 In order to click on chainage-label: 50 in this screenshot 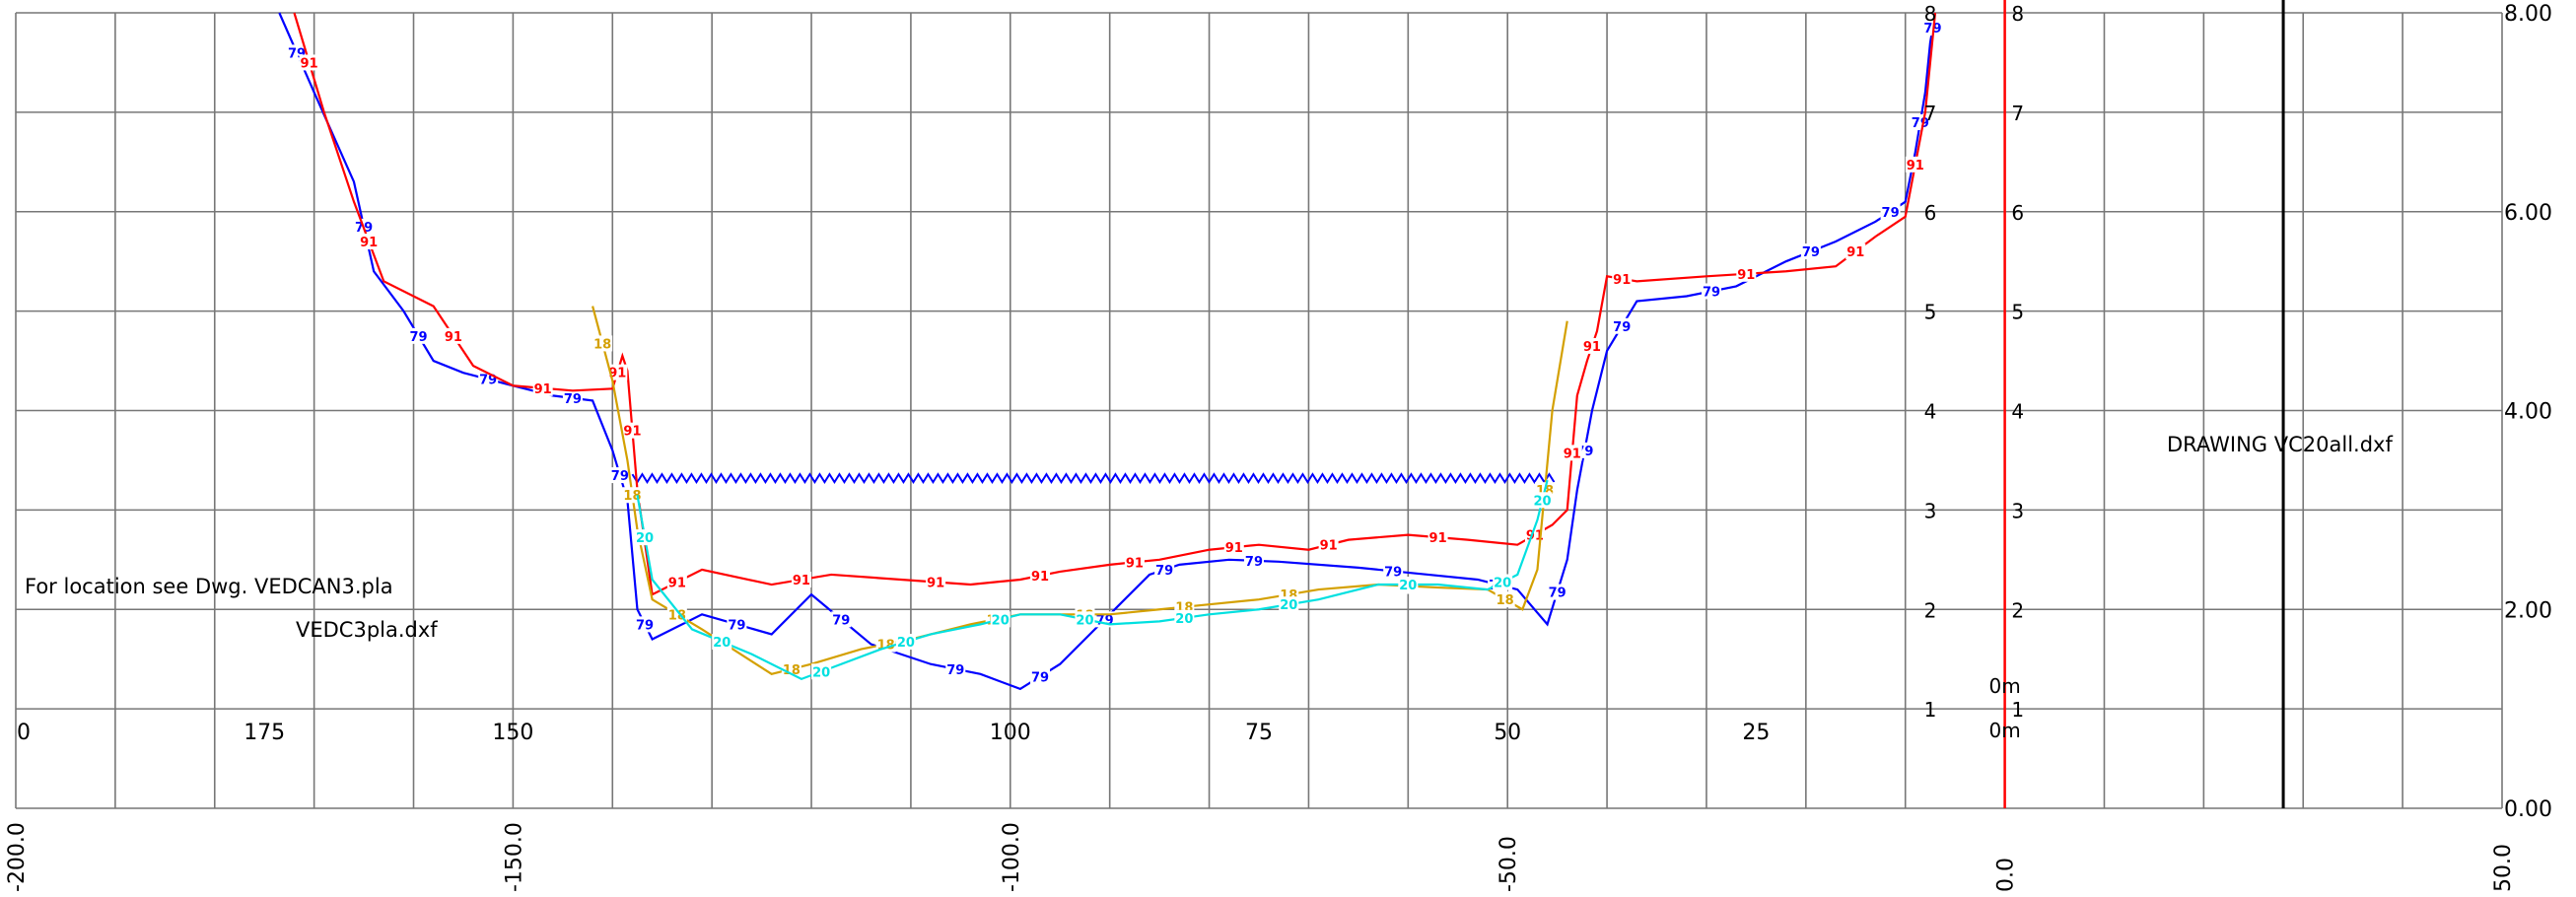, I will do `click(1508, 733)`.